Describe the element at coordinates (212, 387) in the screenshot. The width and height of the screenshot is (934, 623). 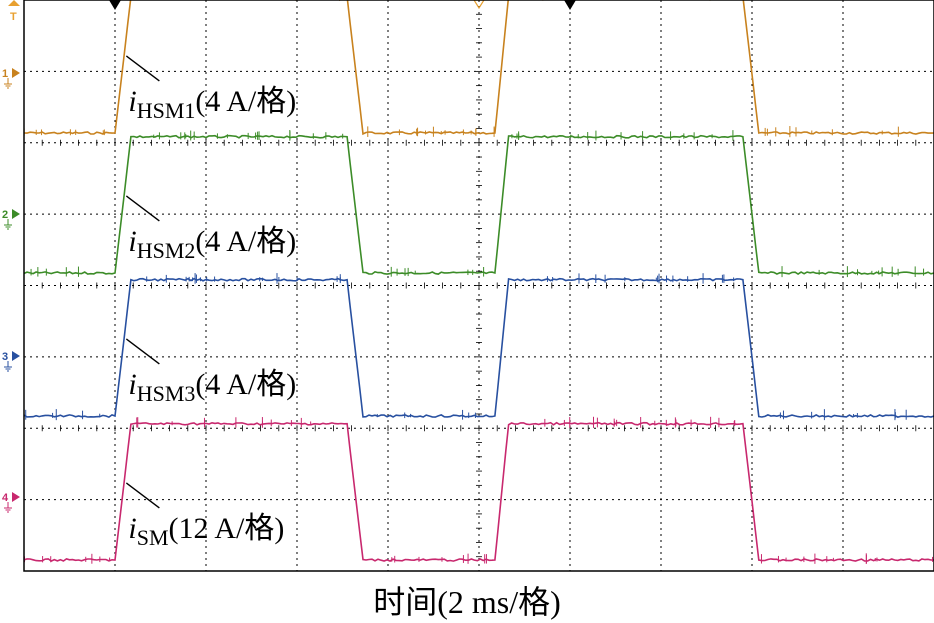
I see `trace-label-ch3: iHSM3(4 A/格)` at that location.